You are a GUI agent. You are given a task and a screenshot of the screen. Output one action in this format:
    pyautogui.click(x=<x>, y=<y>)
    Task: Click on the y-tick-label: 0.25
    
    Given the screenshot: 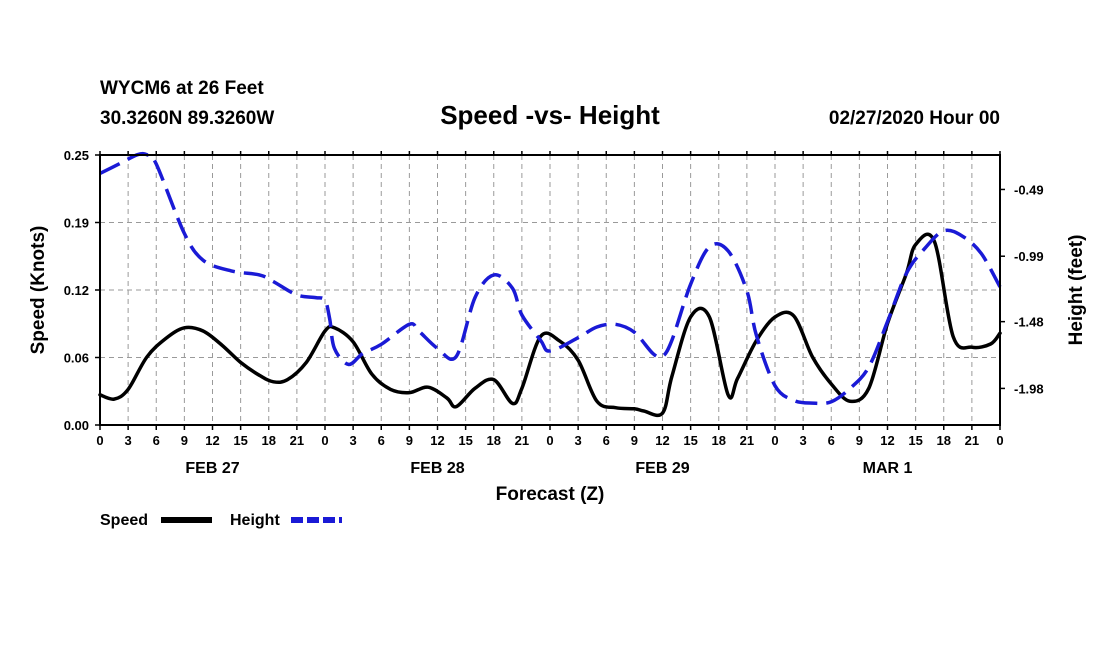 What is the action you would take?
    pyautogui.click(x=76, y=155)
    